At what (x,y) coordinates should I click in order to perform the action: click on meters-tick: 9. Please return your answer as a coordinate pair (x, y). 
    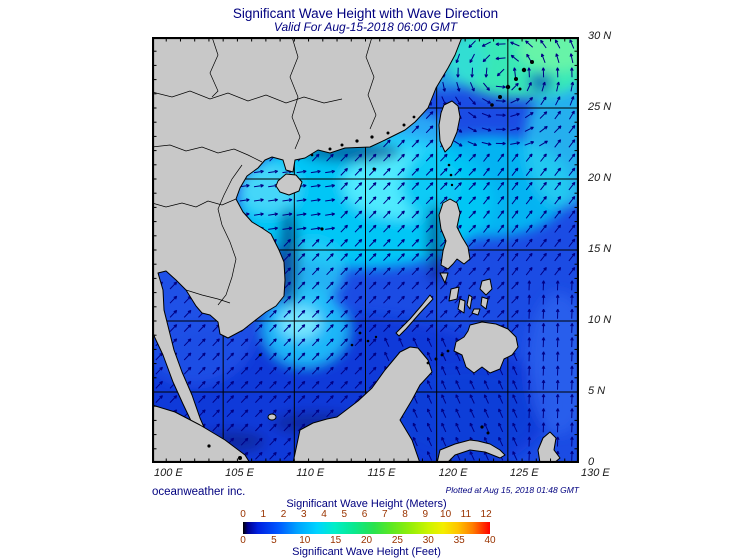
    Looking at the image, I should click on (425, 514).